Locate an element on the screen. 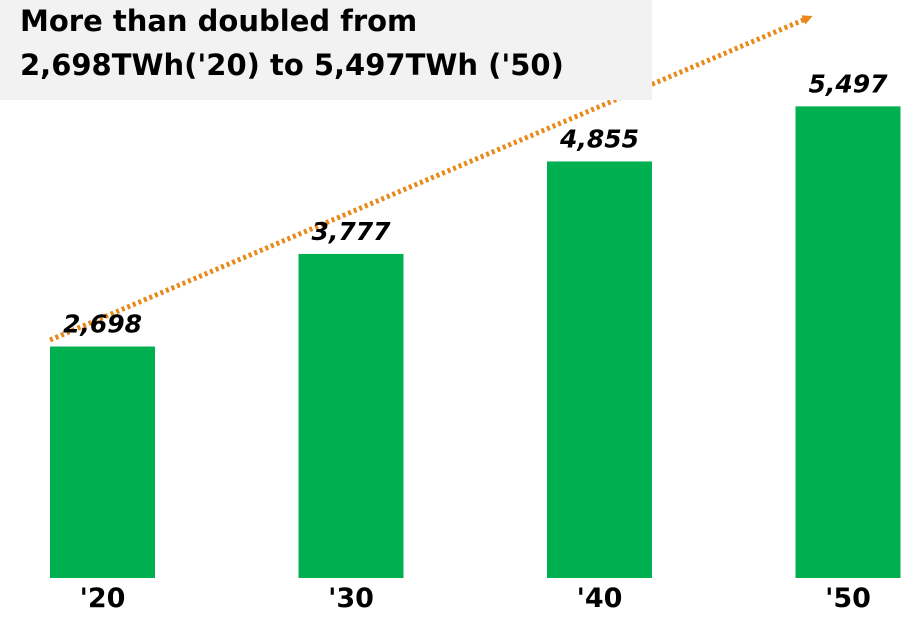  value-label-0: 2,698 is located at coordinates (102, 324).